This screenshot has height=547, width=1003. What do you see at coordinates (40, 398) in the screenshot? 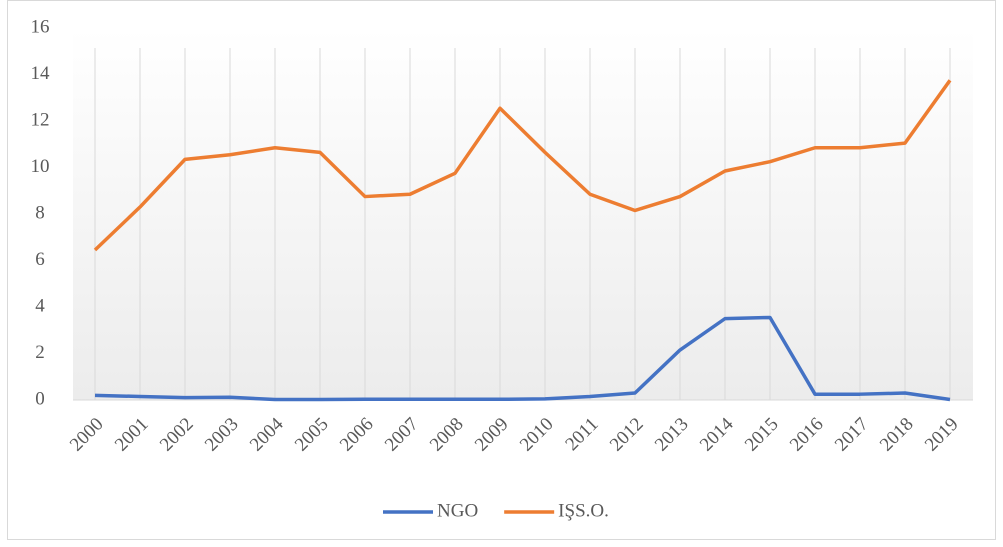
I see `y-tick-label: 0` at bounding box center [40, 398].